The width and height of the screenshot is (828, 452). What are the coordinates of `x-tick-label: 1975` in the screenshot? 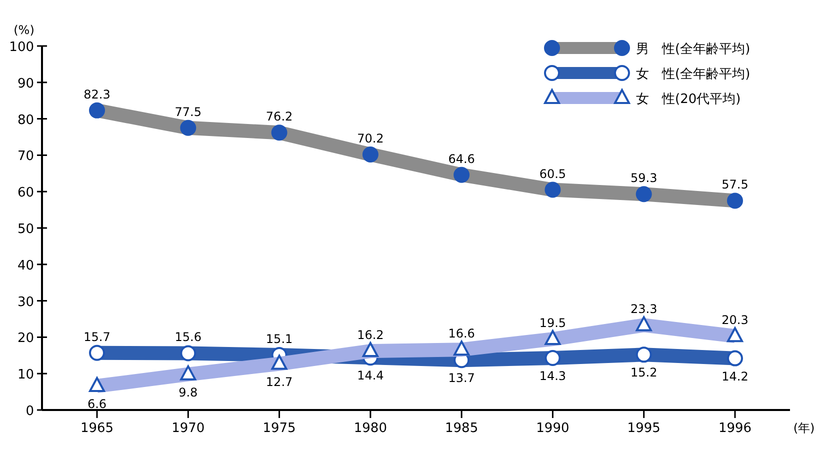 It's located at (279, 428).